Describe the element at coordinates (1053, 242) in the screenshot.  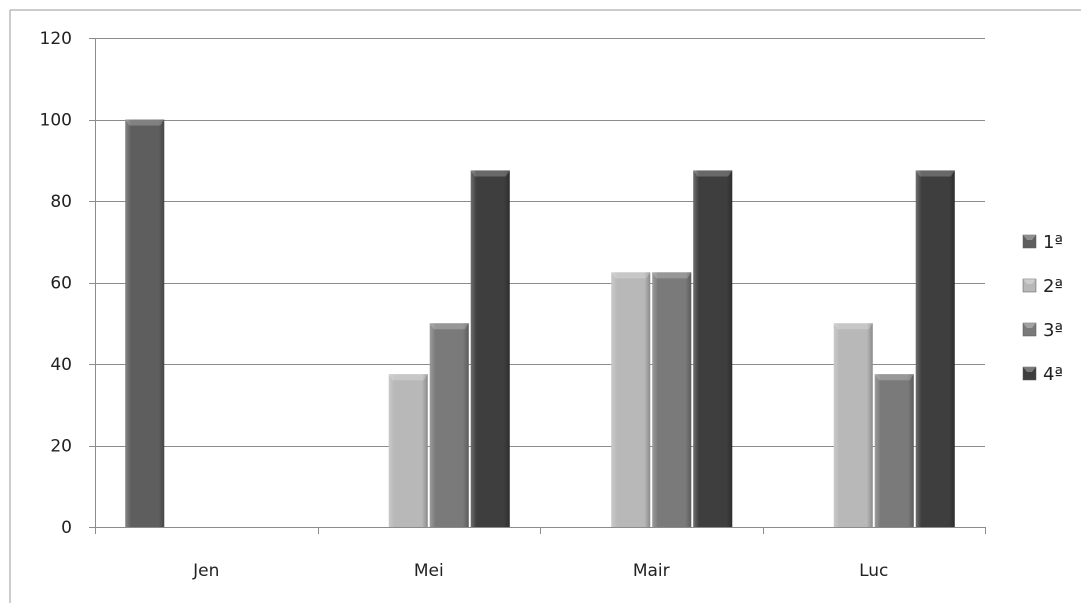
I see `legend-label: 1ª` at that location.